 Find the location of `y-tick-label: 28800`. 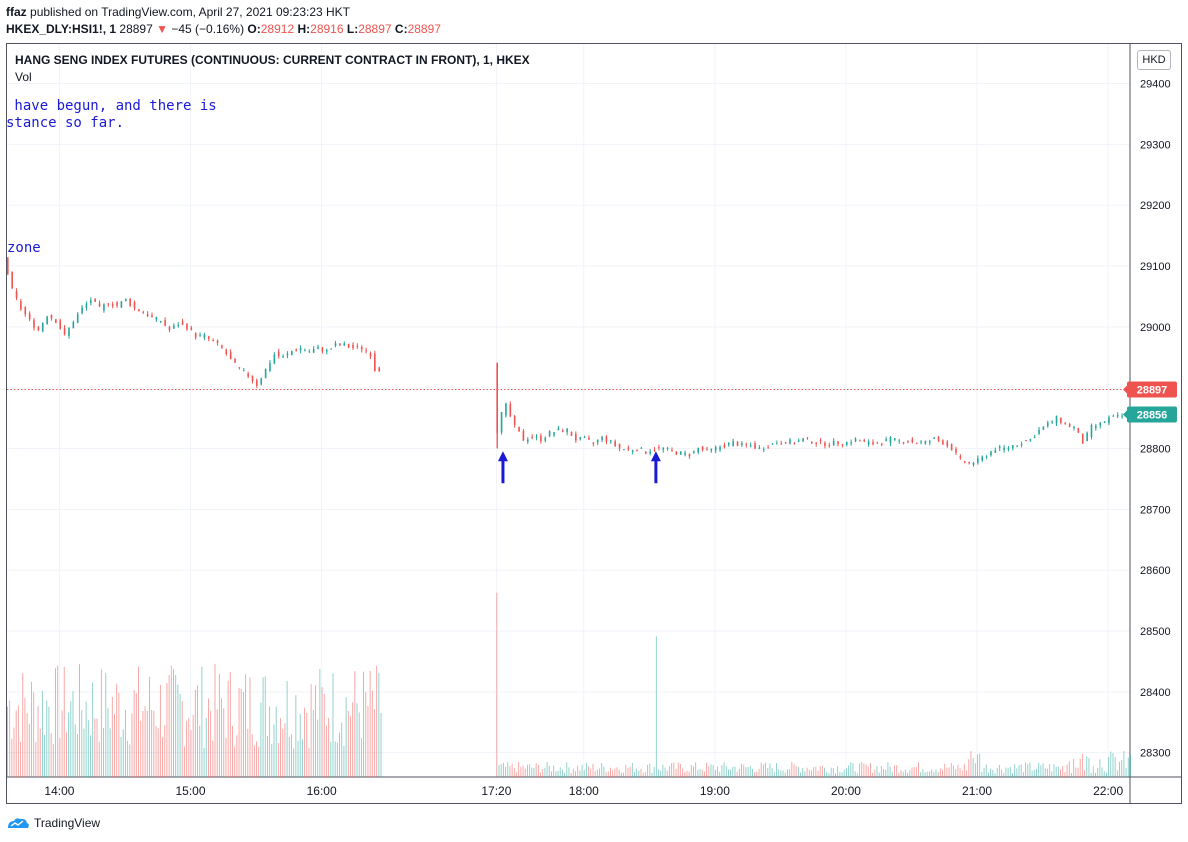

y-tick-label: 28800 is located at coordinates (1155, 450).